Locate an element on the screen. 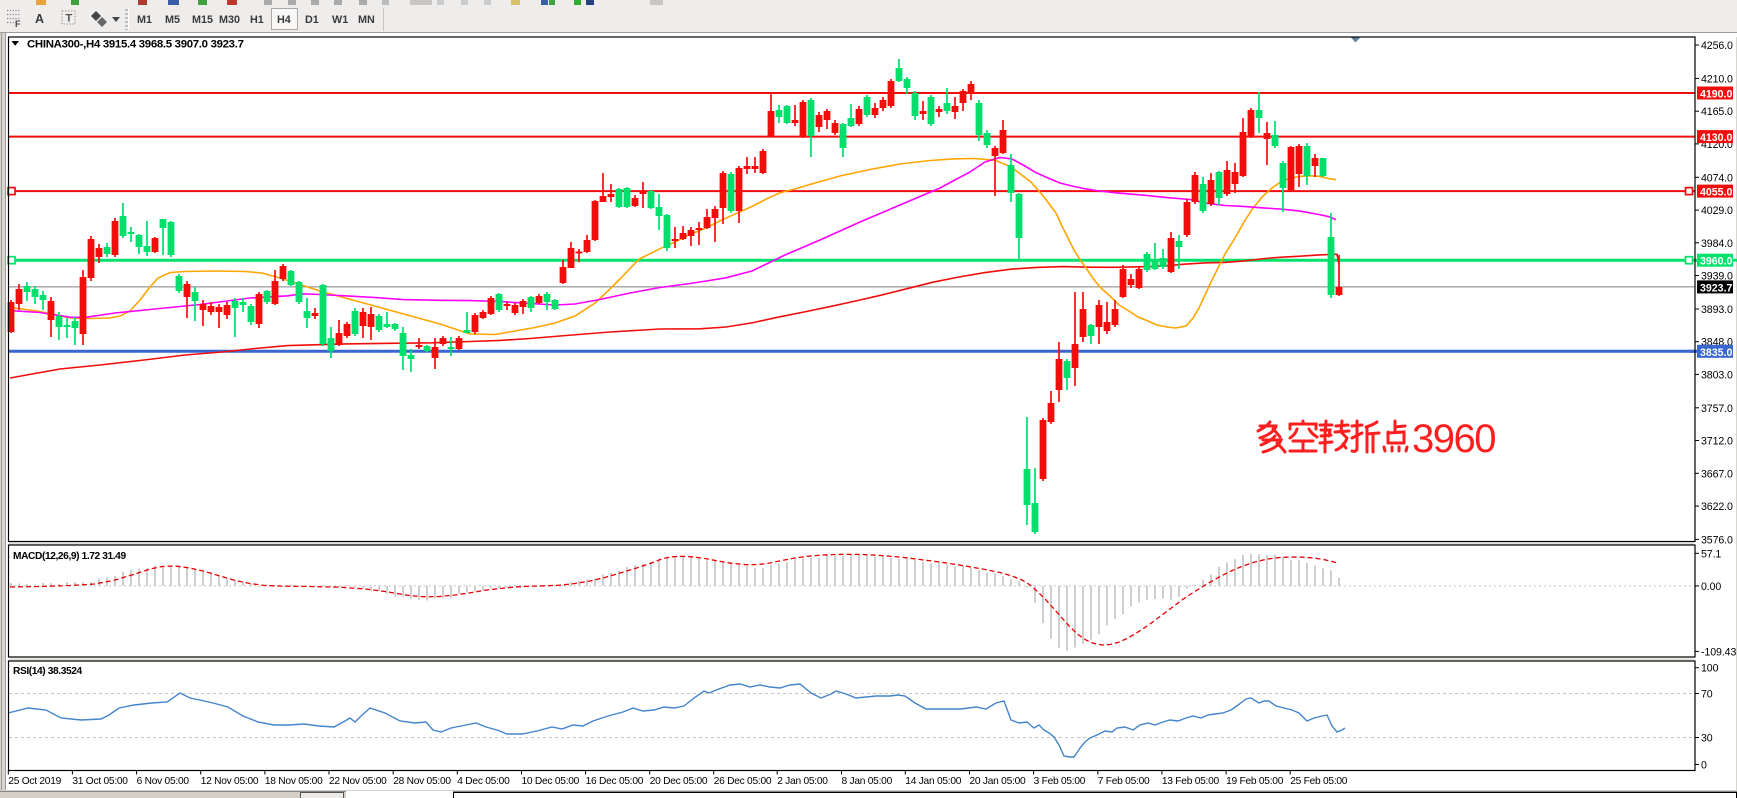 This screenshot has width=1737, height=798. svg-text: 0.00 is located at coordinates (1711, 587).